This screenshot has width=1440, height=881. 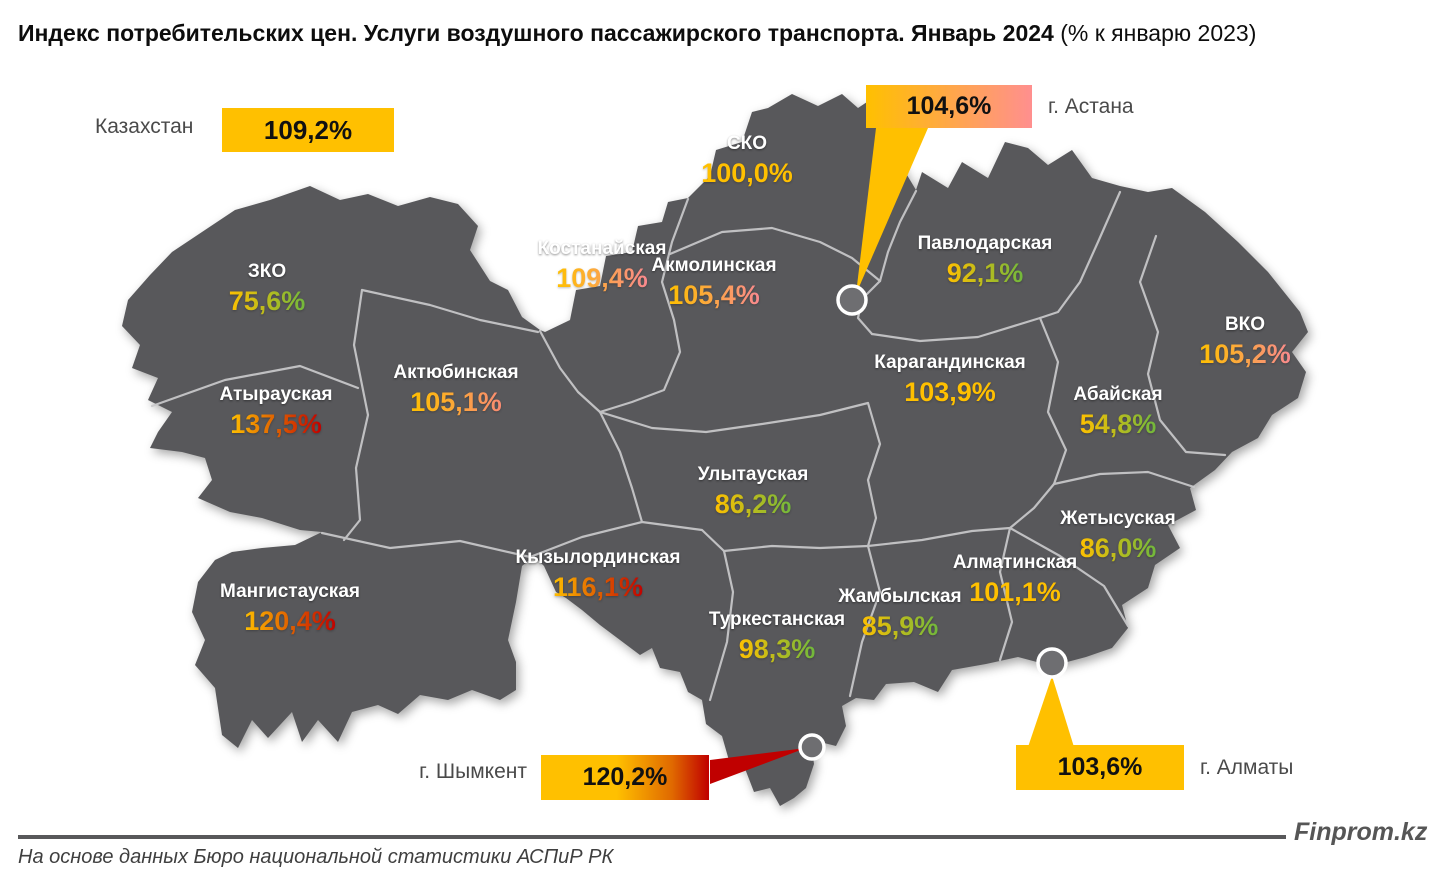 I want to click on page-title-note: (% к январю 2023), so click(x=1155, y=33).